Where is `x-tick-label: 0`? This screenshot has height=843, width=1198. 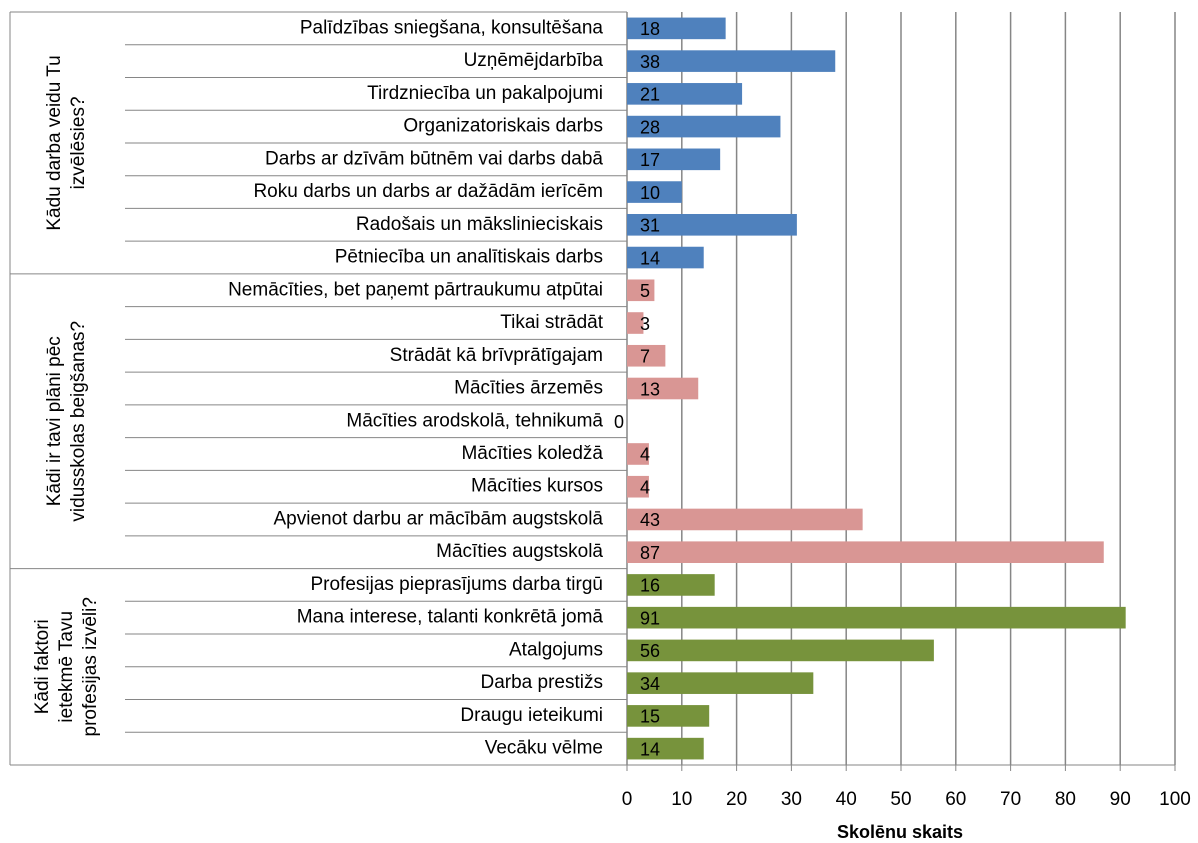
x-tick-label: 0 is located at coordinates (627, 799).